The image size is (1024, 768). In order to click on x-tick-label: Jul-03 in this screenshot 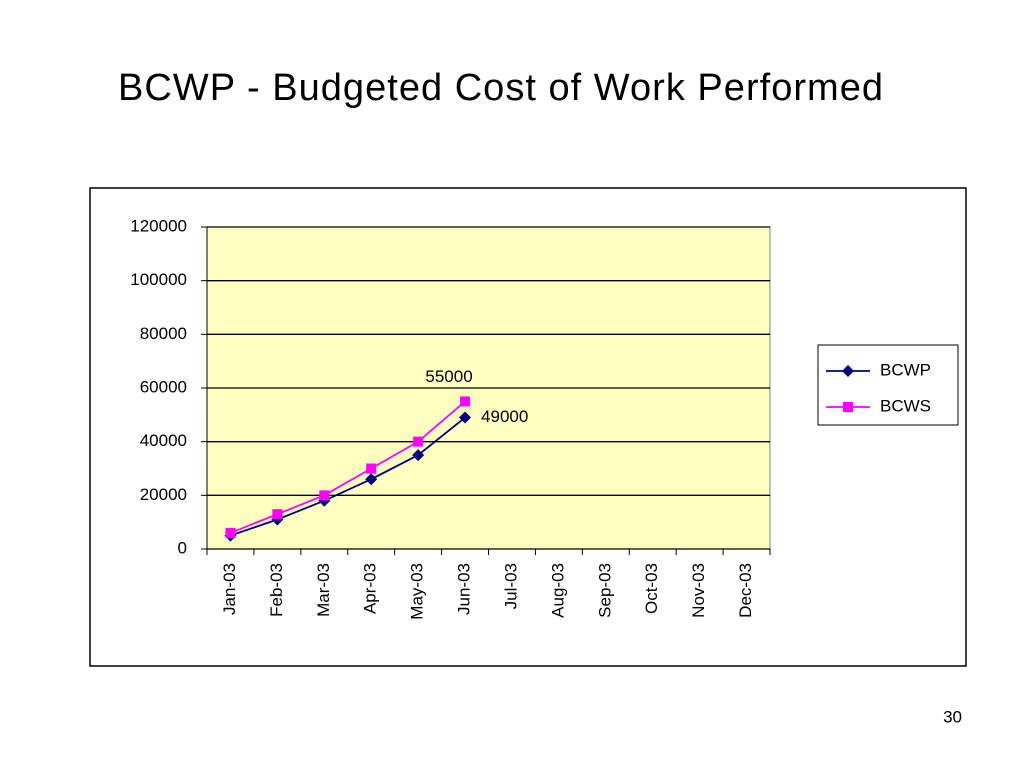, I will do `click(510, 586)`.